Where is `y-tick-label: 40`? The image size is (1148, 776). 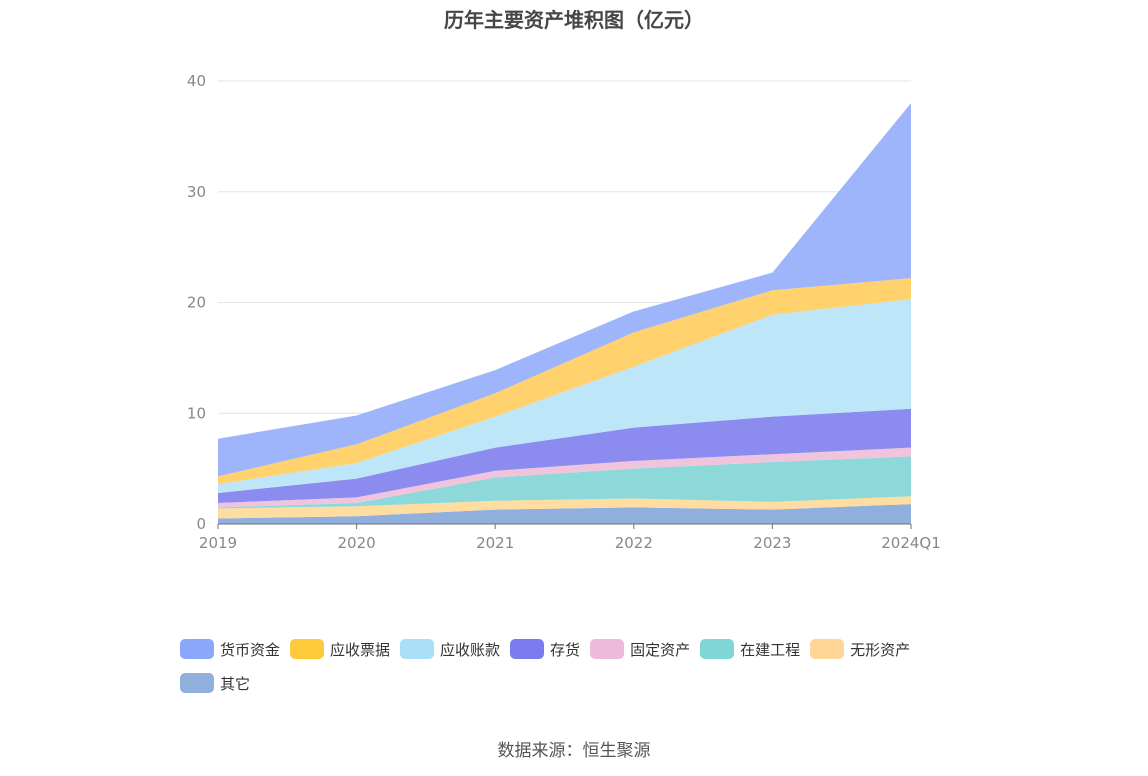 y-tick-label: 40 is located at coordinates (196, 81).